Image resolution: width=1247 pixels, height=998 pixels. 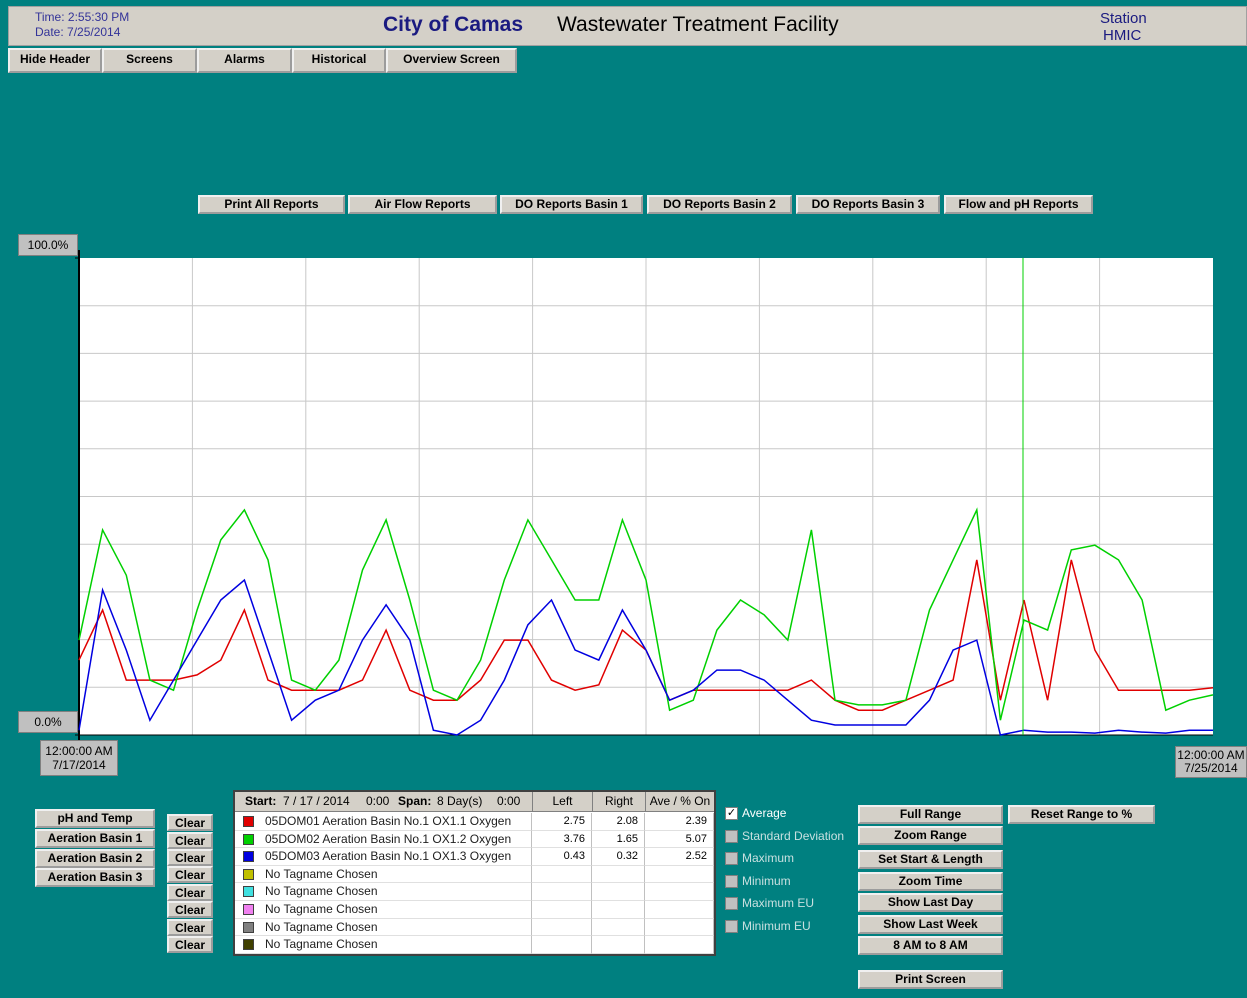 I want to click on range-button: Show Last Day, so click(x=930, y=902).